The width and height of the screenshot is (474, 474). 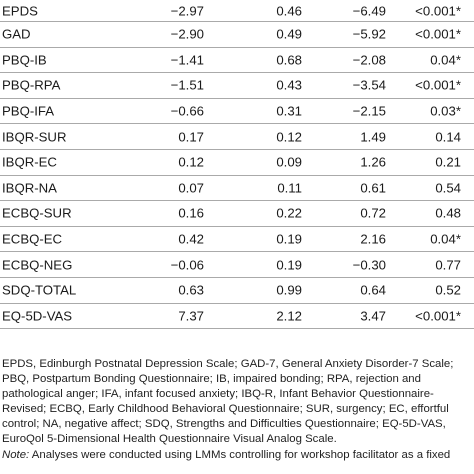 I want to click on measure-cell: PBQ-IFA, so click(x=28, y=111).